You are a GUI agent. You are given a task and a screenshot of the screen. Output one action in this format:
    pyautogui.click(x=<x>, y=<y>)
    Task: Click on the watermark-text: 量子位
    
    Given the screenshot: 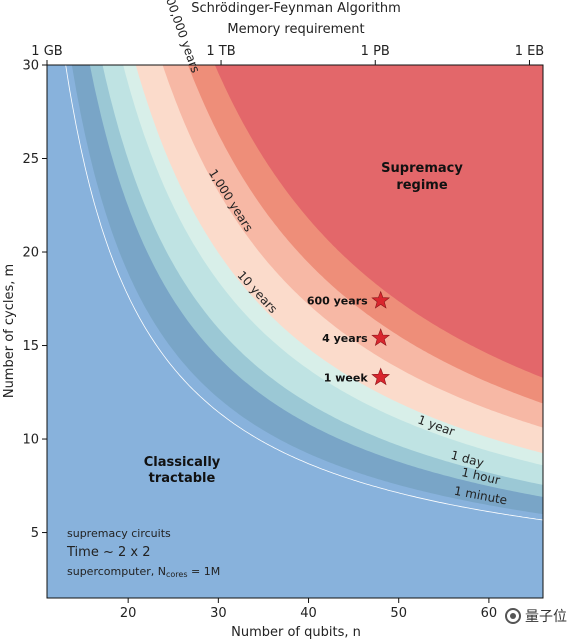 What is the action you would take?
    pyautogui.click(x=546, y=617)
    